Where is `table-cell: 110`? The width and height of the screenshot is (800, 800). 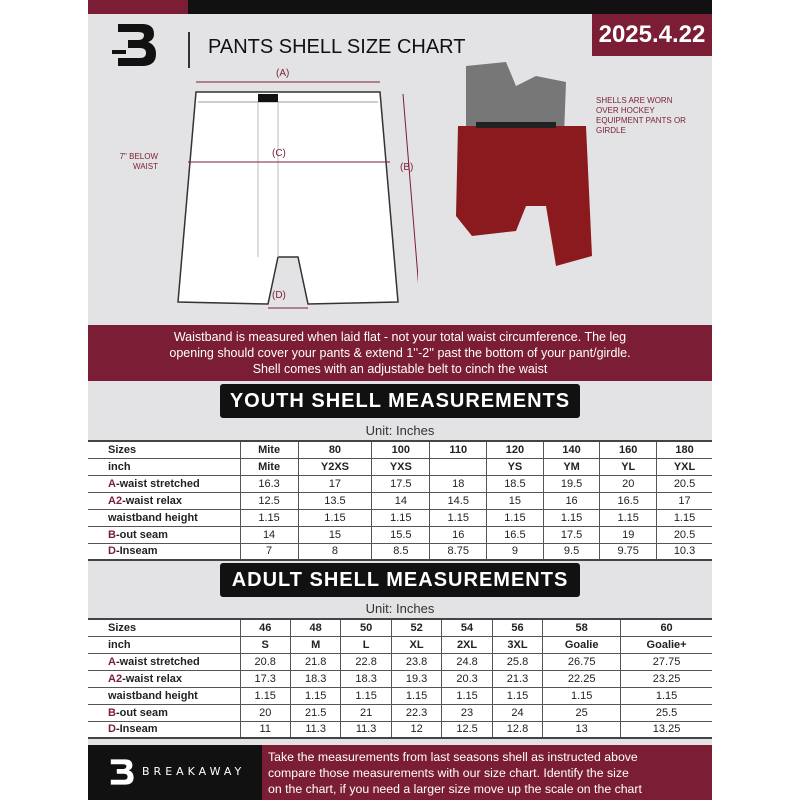
table-cell: 110 is located at coordinates (458, 449).